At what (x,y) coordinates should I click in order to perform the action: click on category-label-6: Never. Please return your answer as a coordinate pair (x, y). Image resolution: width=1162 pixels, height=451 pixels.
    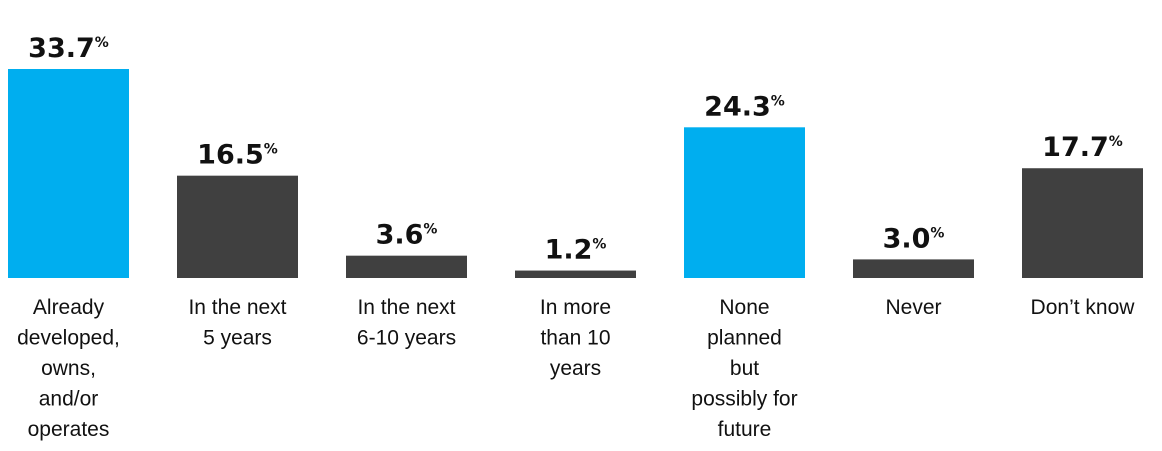
    Looking at the image, I should click on (913, 307).